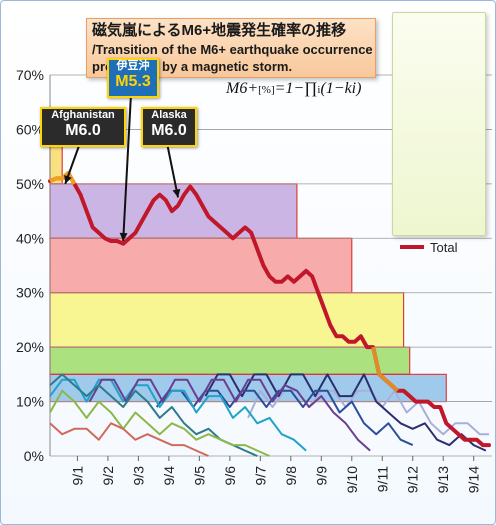 Image resolution: width=496 pixels, height=525 pixels. I want to click on event-callout-alaska: Alaska M6.0, so click(169, 127).